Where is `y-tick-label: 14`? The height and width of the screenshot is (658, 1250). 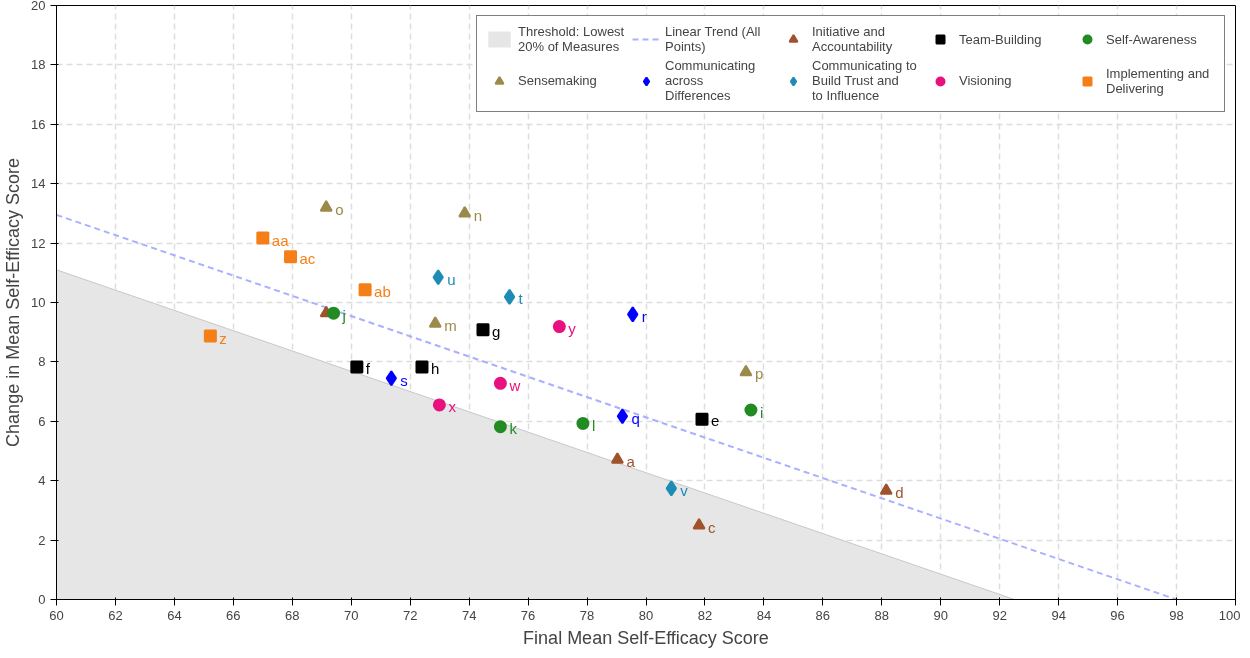 y-tick-label: 14 is located at coordinates (38, 184).